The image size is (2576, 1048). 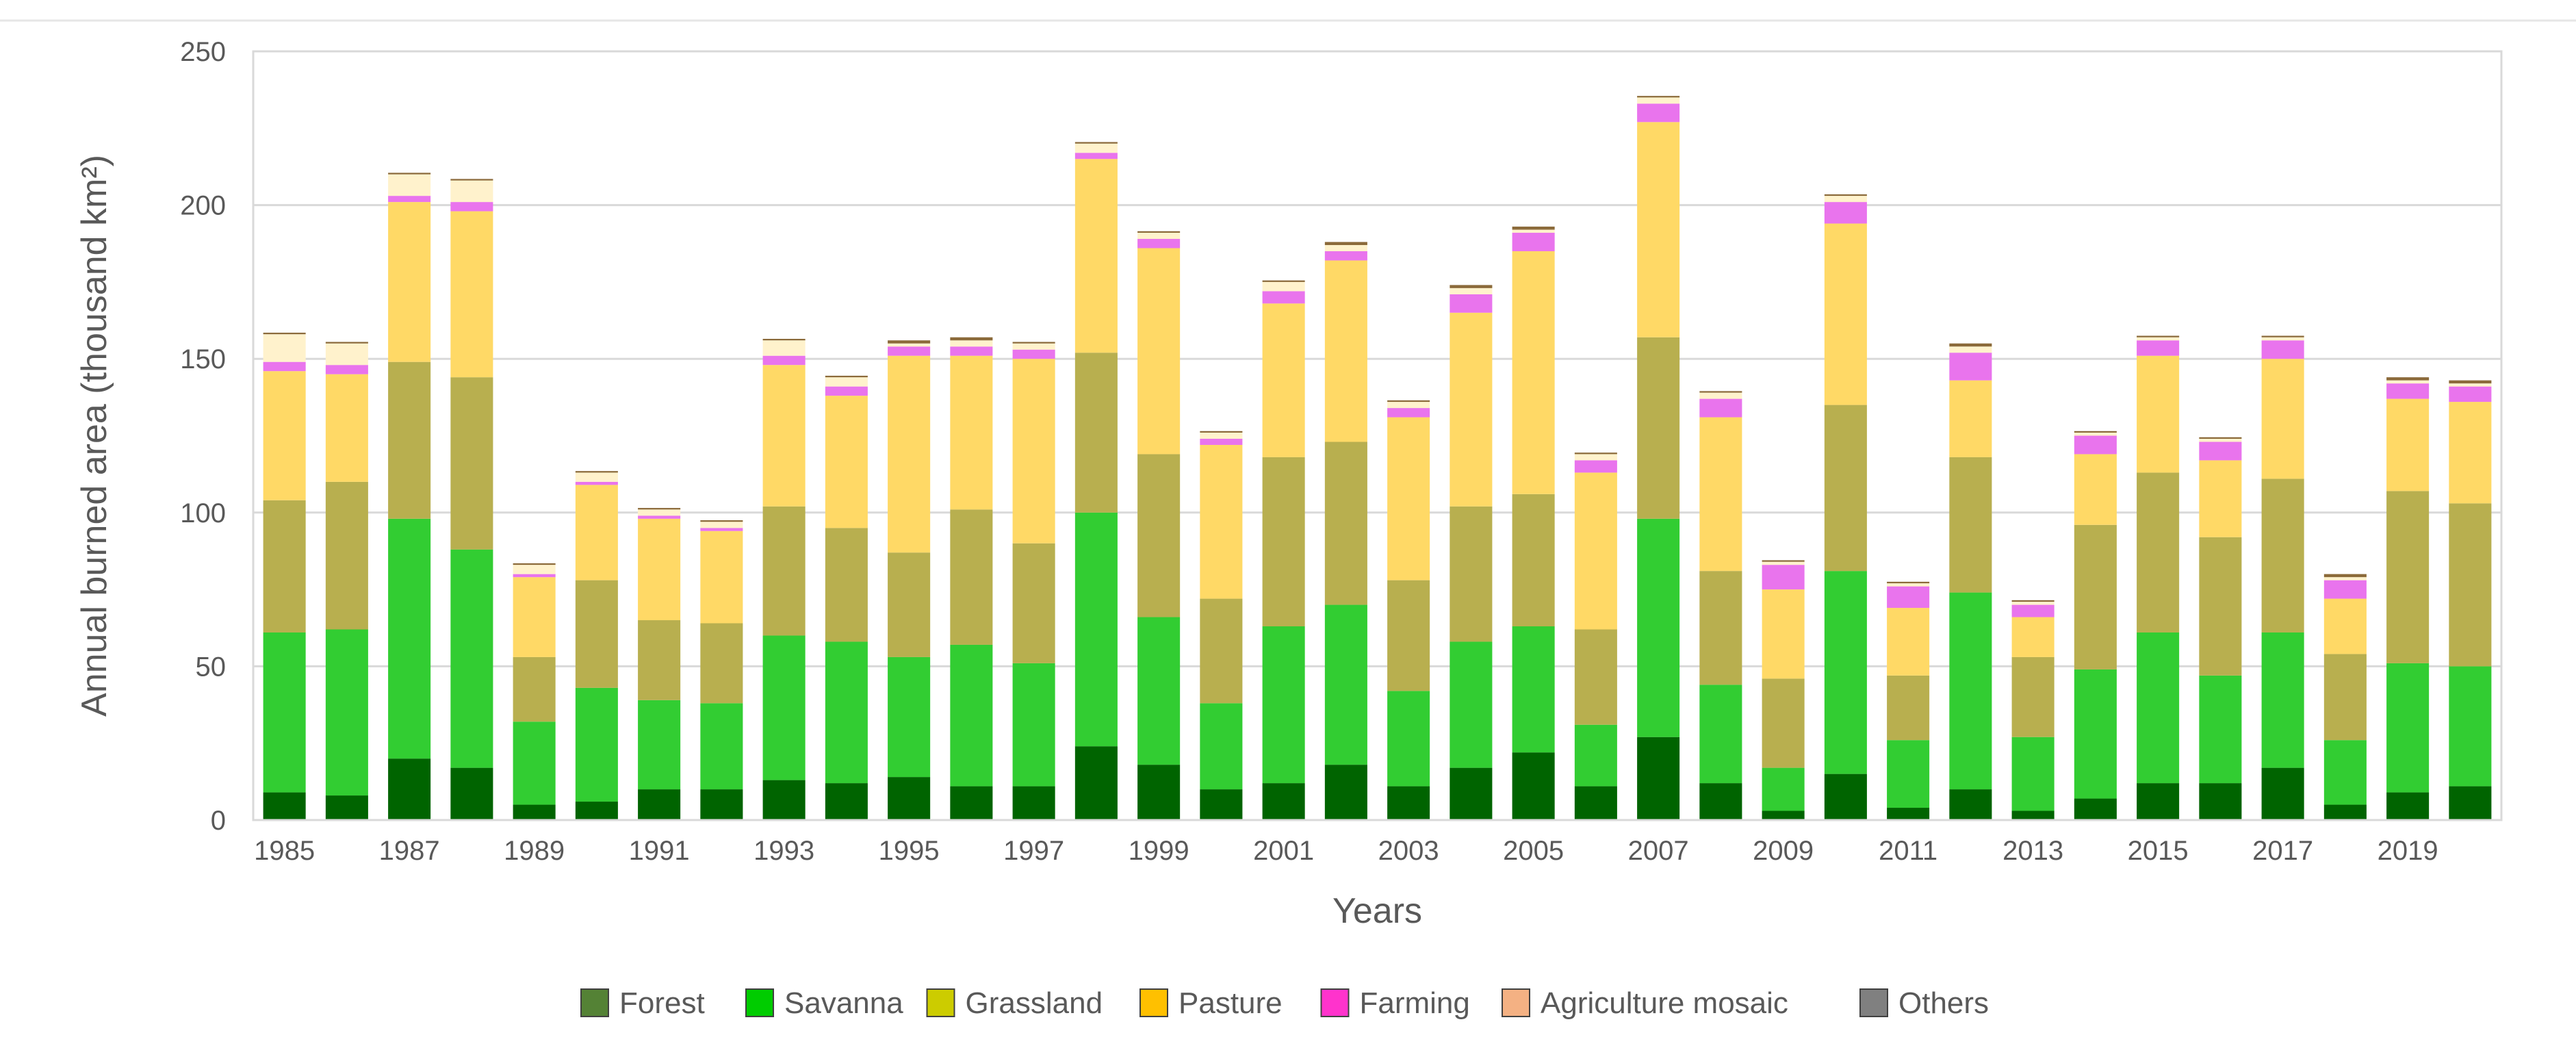 What do you see at coordinates (203, 513) in the screenshot?
I see `y-tick-label: 100` at bounding box center [203, 513].